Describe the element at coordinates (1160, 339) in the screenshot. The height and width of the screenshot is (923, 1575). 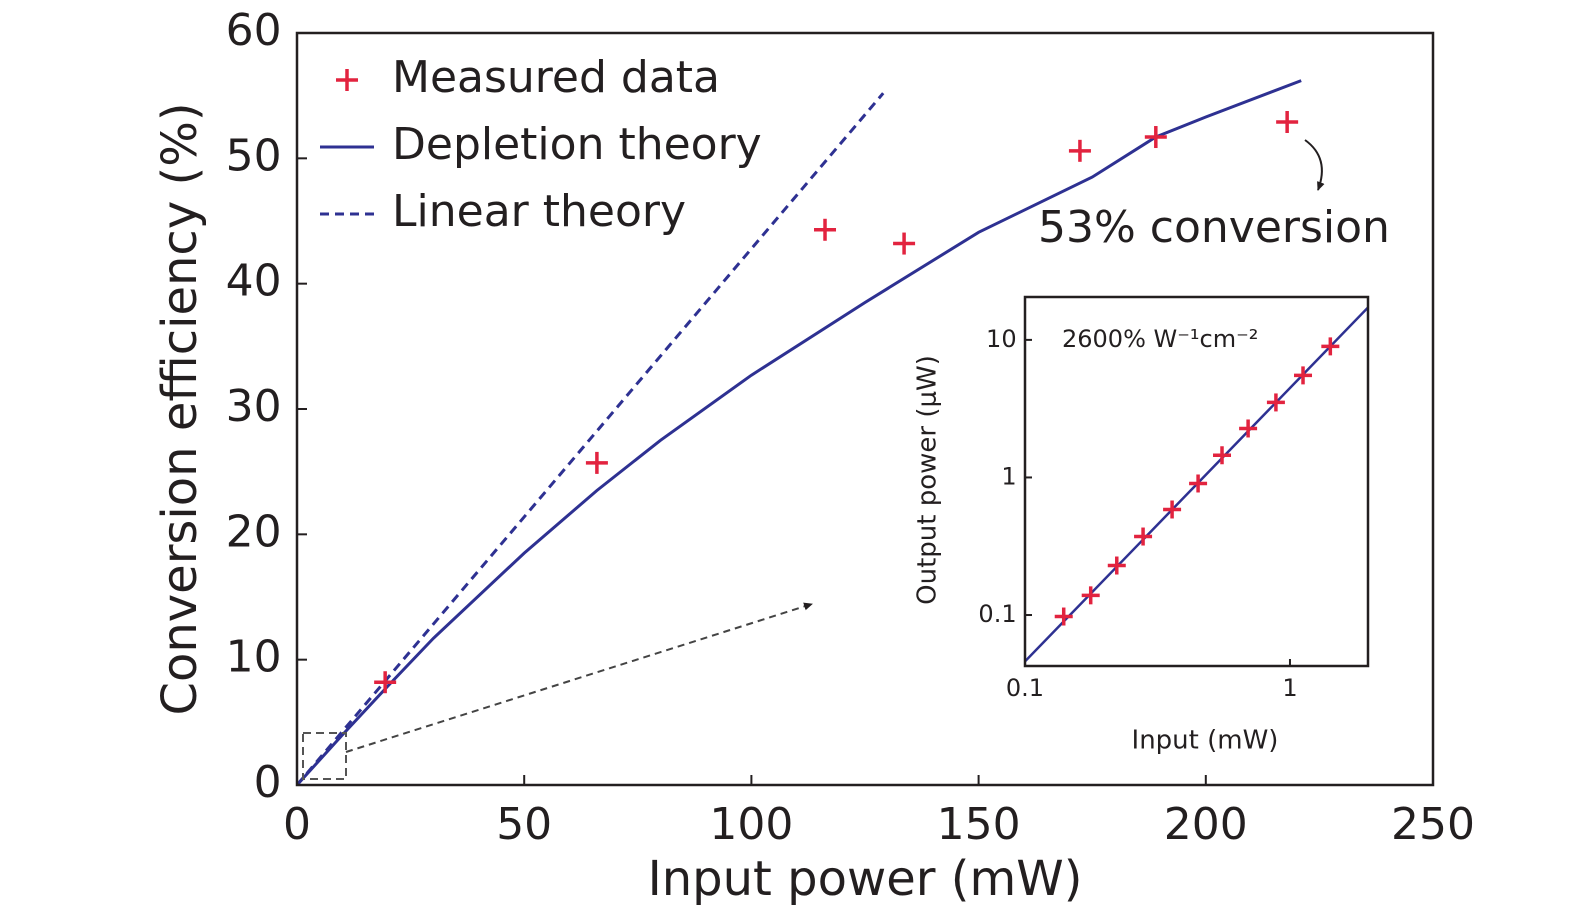
I see `annotation: 2600% W⁻¹cm⁻²` at that location.